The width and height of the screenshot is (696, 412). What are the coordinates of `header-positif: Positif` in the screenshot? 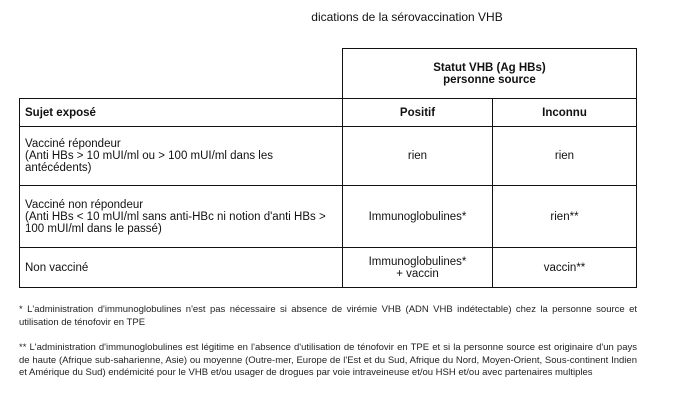 It's located at (417, 112).